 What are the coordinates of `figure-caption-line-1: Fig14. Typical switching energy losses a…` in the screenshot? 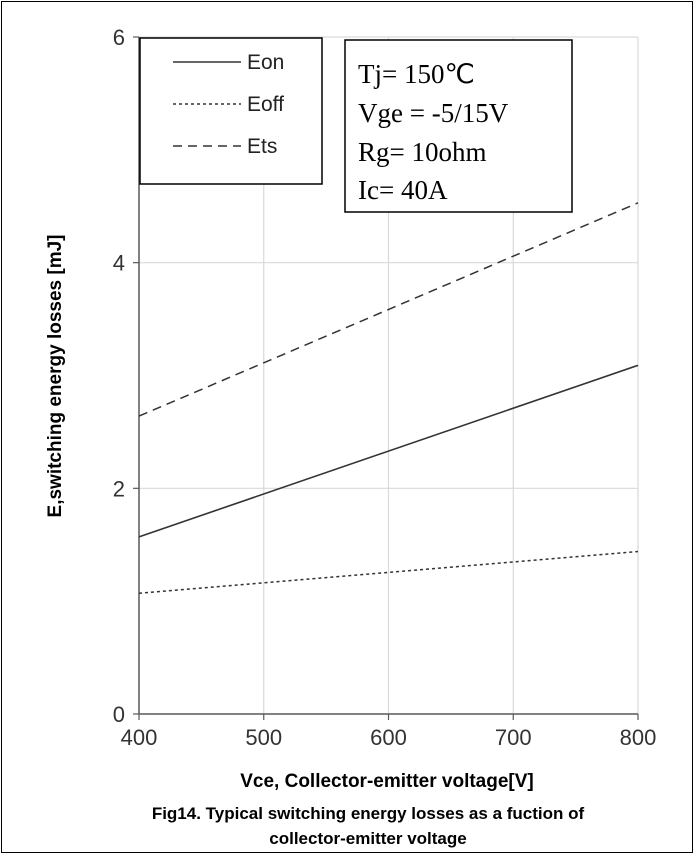 It's located at (368, 813).